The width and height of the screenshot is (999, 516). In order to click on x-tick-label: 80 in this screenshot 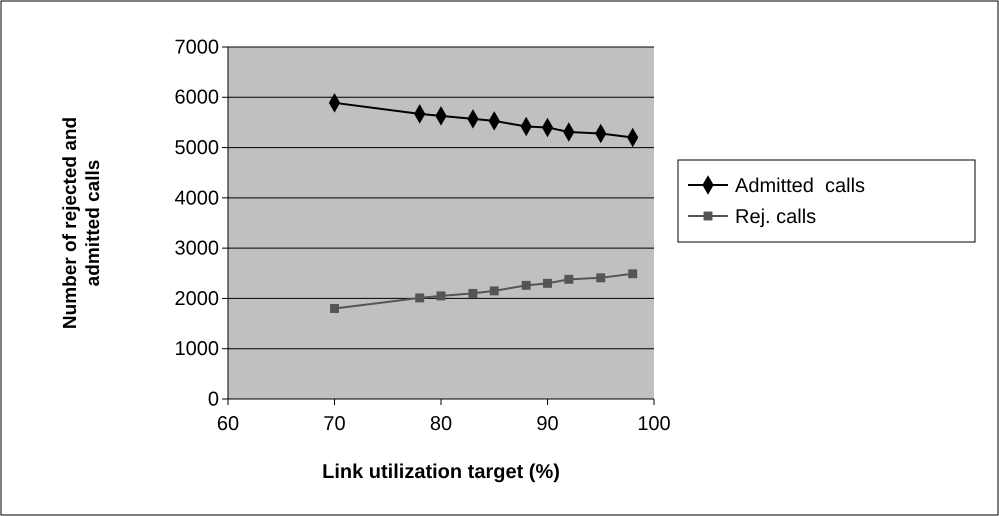, I will do `click(441, 424)`.